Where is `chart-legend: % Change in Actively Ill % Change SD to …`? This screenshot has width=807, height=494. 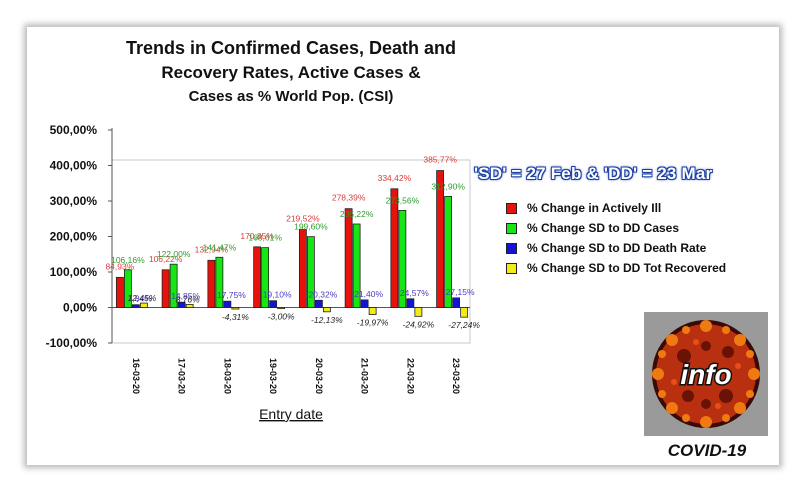
chart-legend: % Change in Actively Ill % Change SD to … is located at coordinates (616, 238).